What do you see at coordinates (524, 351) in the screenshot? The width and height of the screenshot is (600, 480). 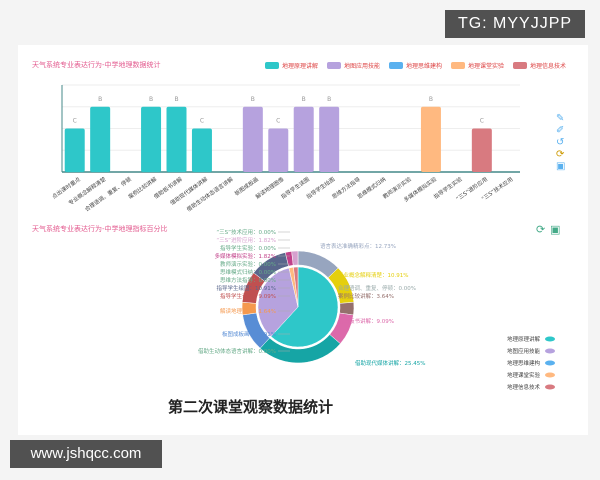 I see `pie-legend-label: 地图应用技能` at bounding box center [524, 351].